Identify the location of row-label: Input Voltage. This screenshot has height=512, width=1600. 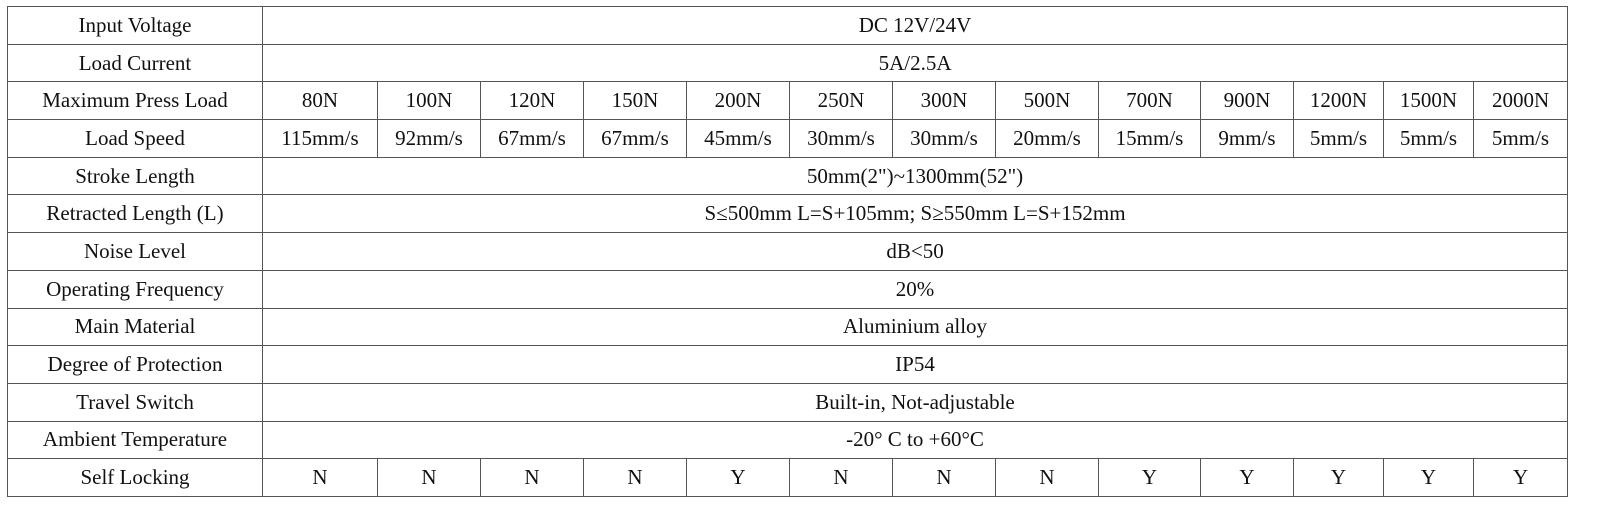
(135, 25).